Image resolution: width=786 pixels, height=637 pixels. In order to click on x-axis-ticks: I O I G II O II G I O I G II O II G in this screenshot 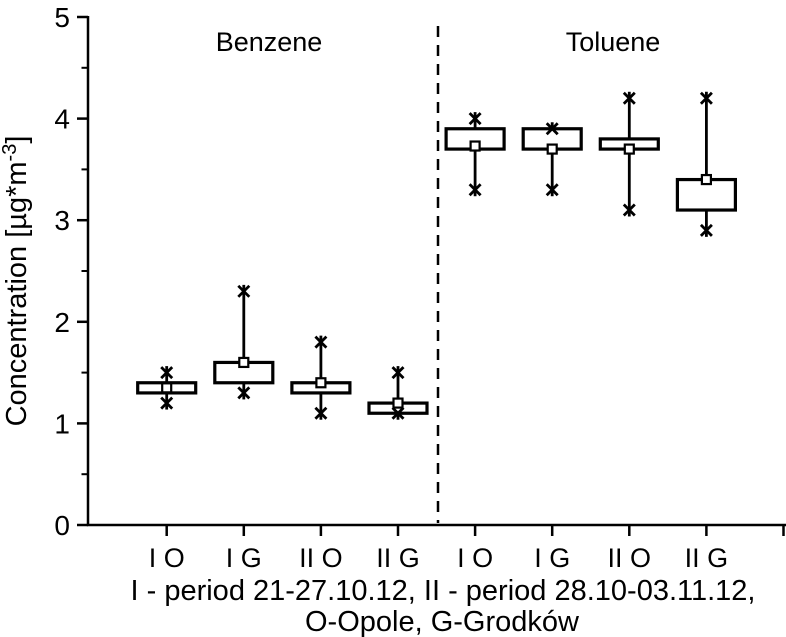, I will do `click(467, 549)`.